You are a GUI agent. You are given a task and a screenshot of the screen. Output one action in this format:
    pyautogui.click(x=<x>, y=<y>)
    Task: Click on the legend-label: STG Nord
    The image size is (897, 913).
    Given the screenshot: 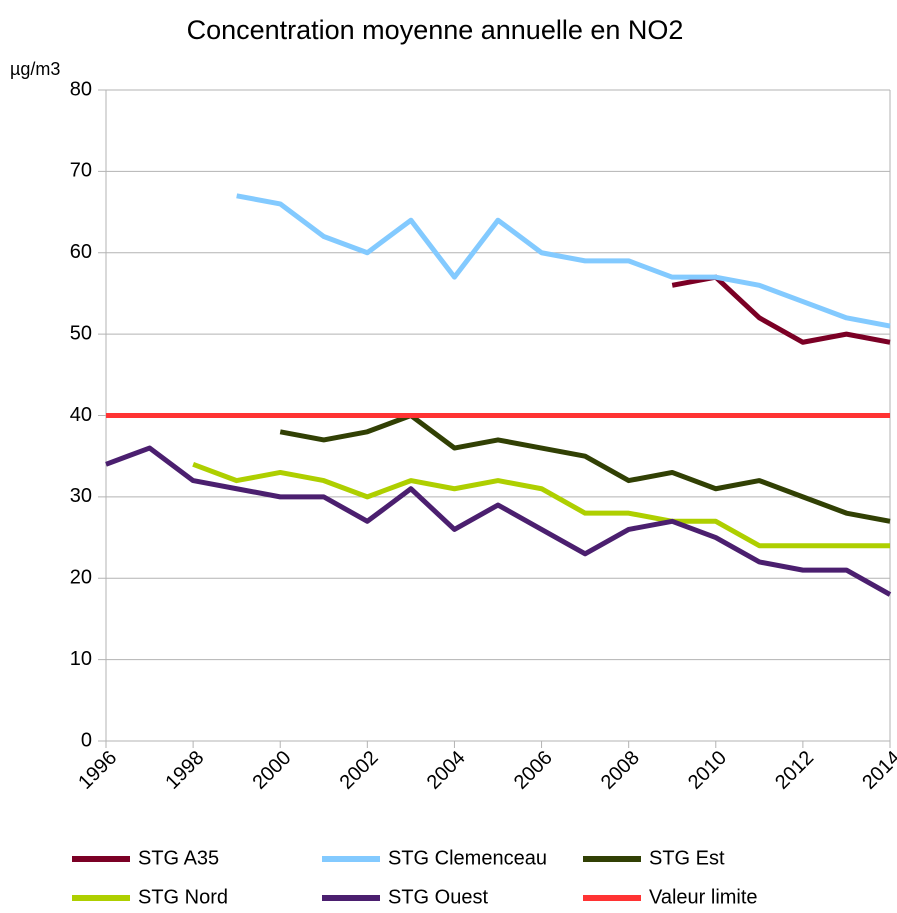 What is the action you would take?
    pyautogui.click(x=183, y=897)
    